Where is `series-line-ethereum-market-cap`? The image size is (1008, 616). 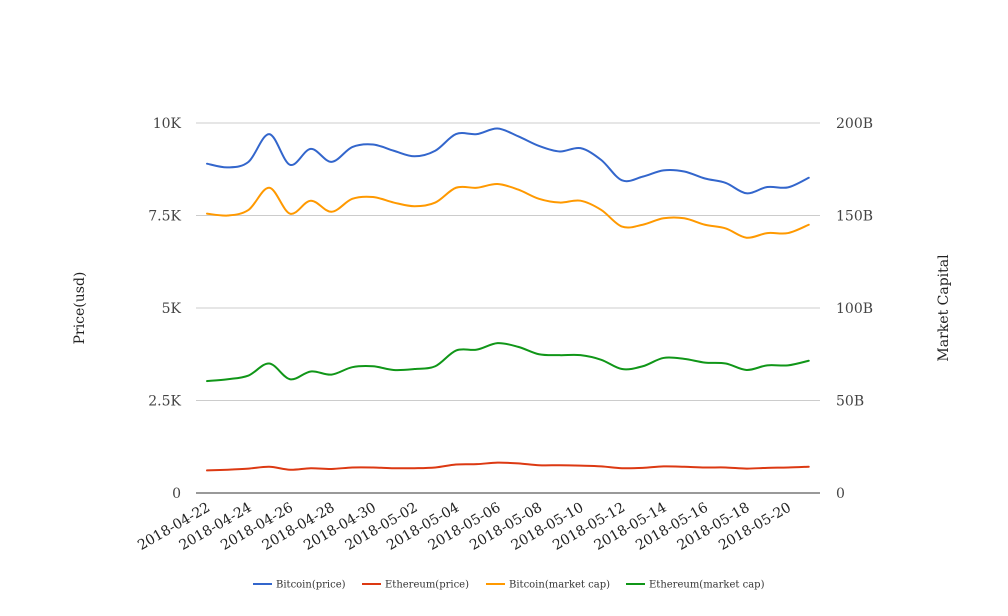
series-line-ethereum-market-cap is located at coordinates (508, 362).